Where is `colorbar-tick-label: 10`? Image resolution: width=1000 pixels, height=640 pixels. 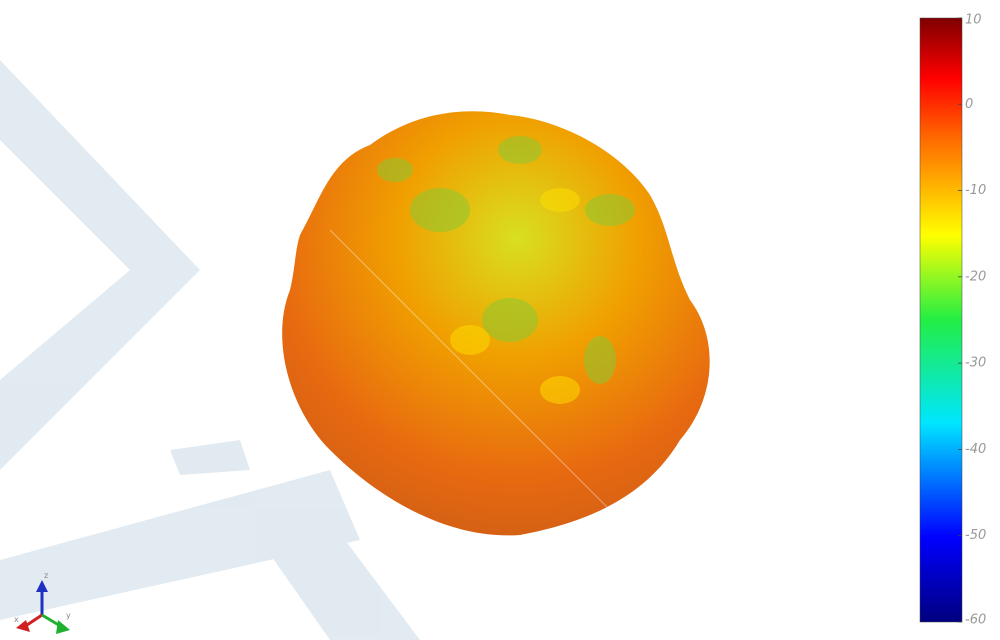 colorbar-tick-label: 10 is located at coordinates (973, 20).